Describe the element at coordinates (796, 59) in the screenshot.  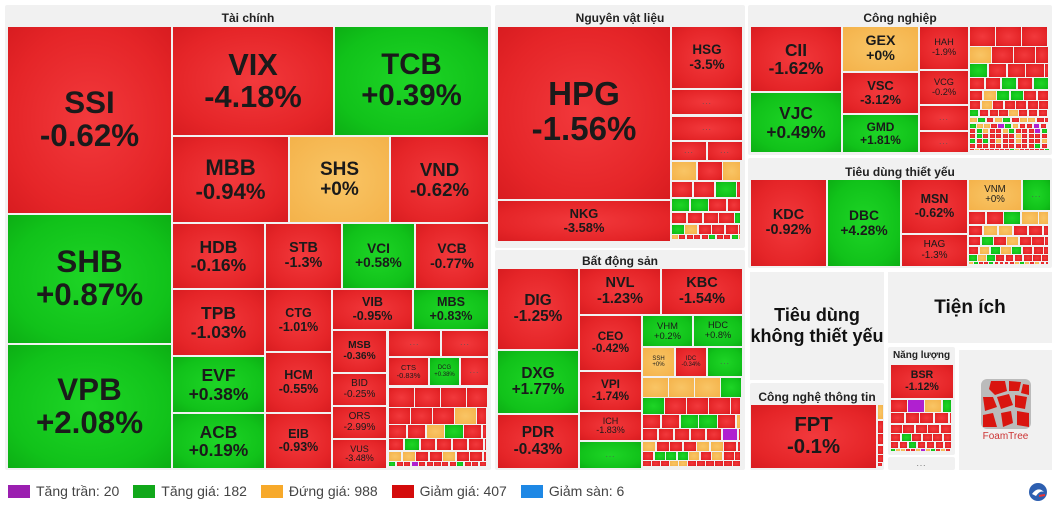
I see `stock-tile-cii: CII -1.62%` at that location.